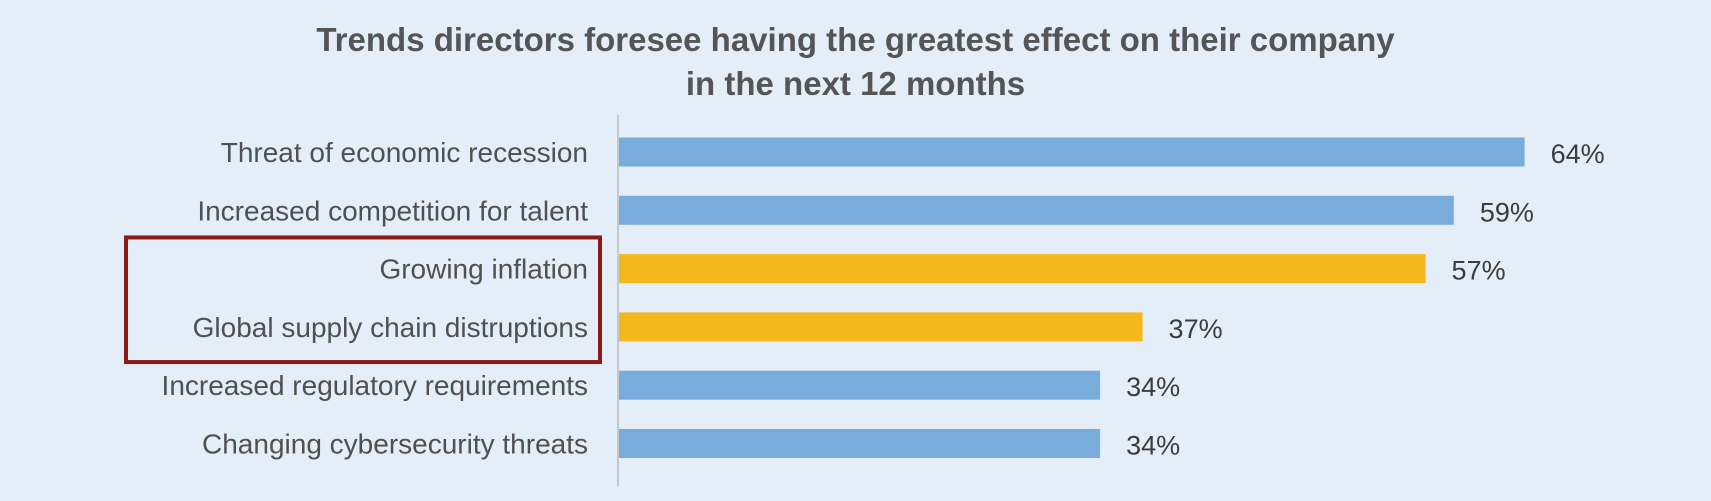 This screenshot has height=501, width=1711. What do you see at coordinates (363, 300) in the screenshot?
I see `highlight-box` at bounding box center [363, 300].